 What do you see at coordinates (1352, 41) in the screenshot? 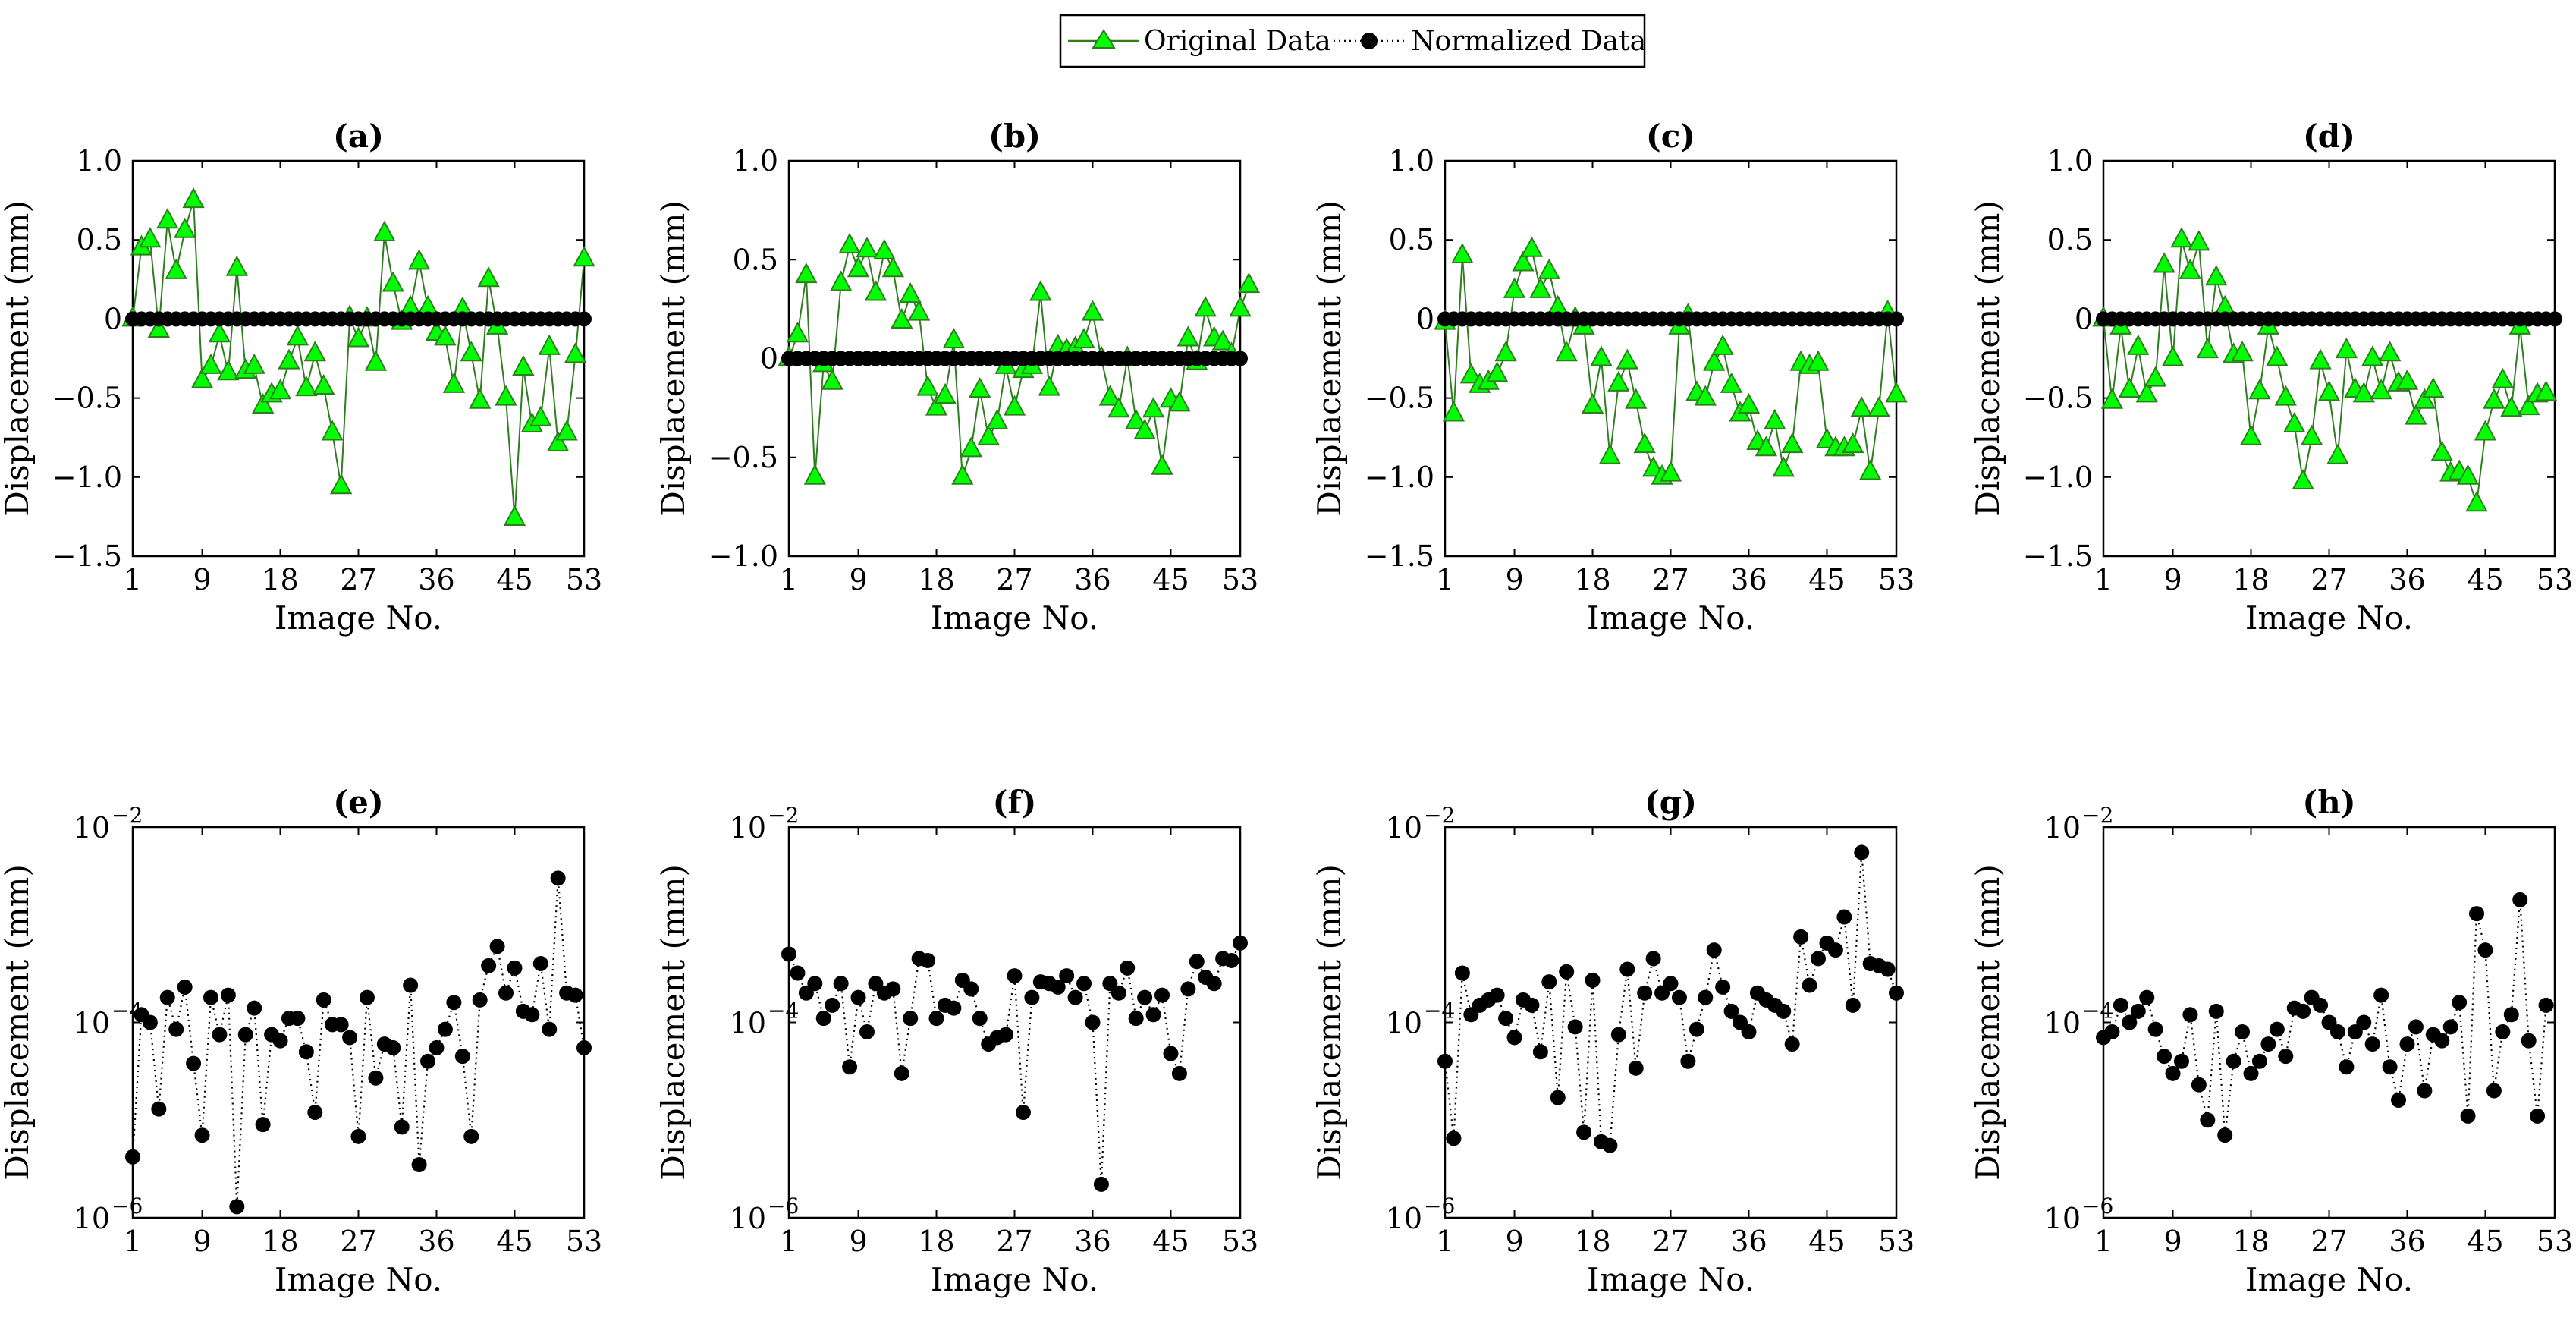
I see `legend: Original Data Normalized Data` at bounding box center [1352, 41].